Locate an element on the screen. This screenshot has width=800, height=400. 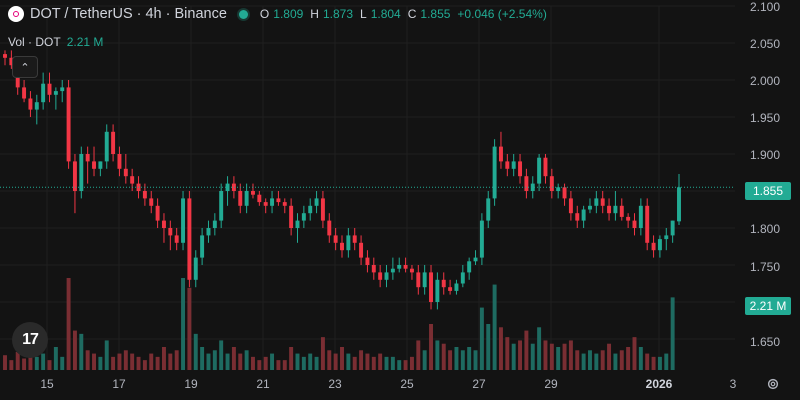
volume-label: Vol · DOT is located at coordinates (34, 42).